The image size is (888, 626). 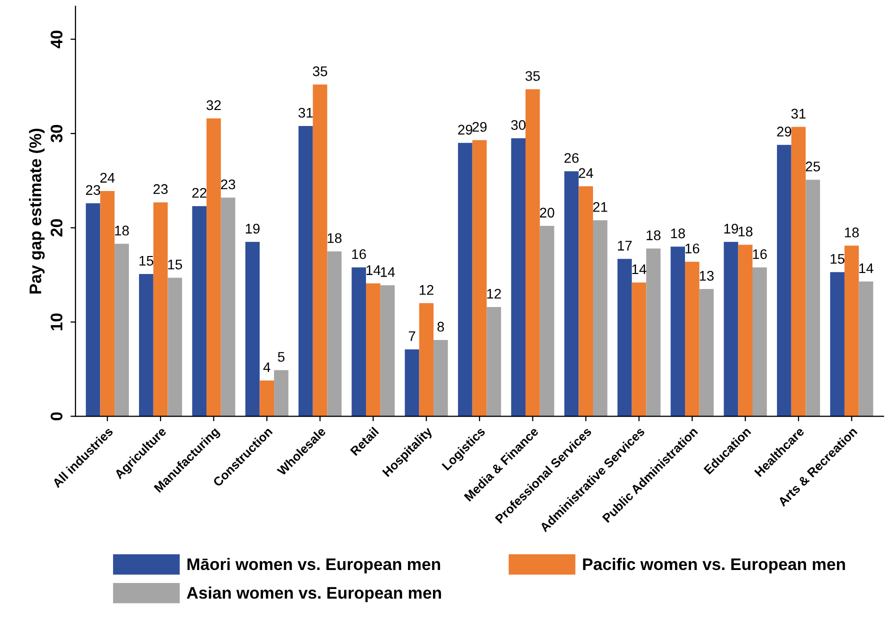 I want to click on data-label: 26, so click(x=571, y=158).